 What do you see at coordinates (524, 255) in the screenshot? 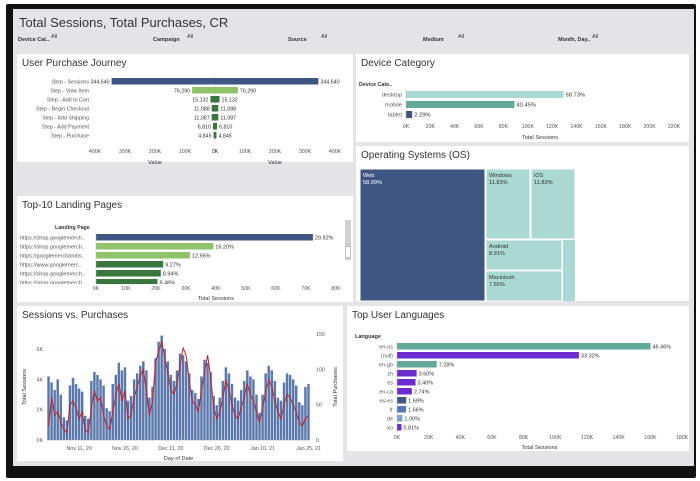
I see `os-block-android` at bounding box center [524, 255].